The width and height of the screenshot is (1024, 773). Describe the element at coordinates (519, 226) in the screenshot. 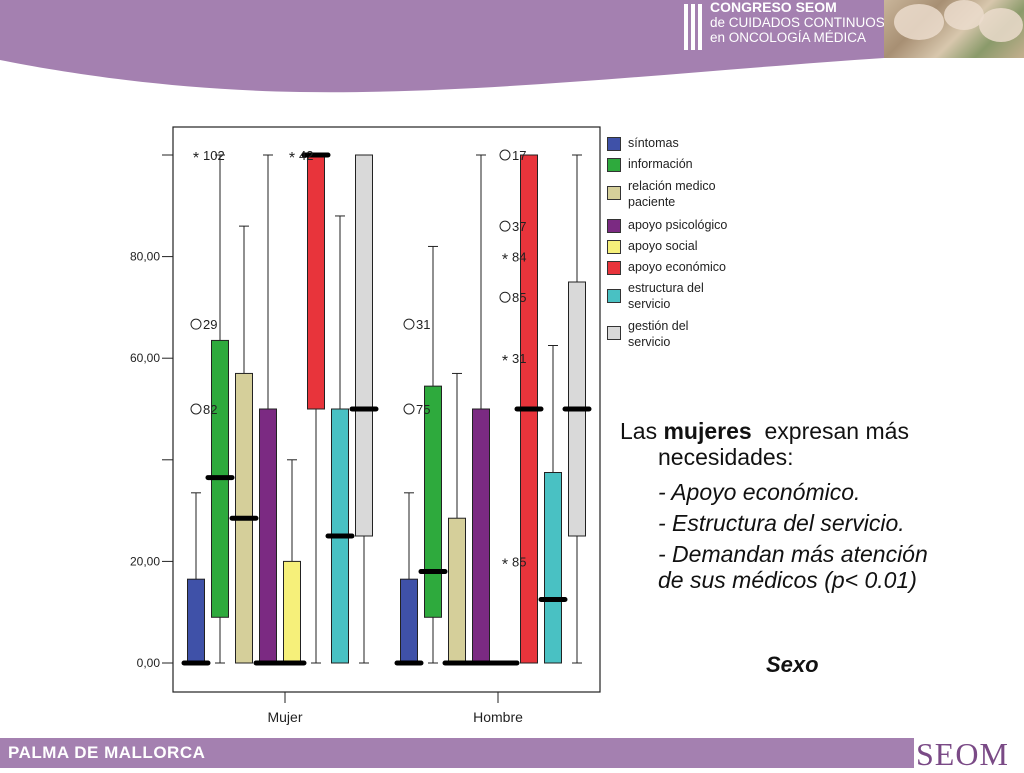

I see `outlier-label: 37` at that location.